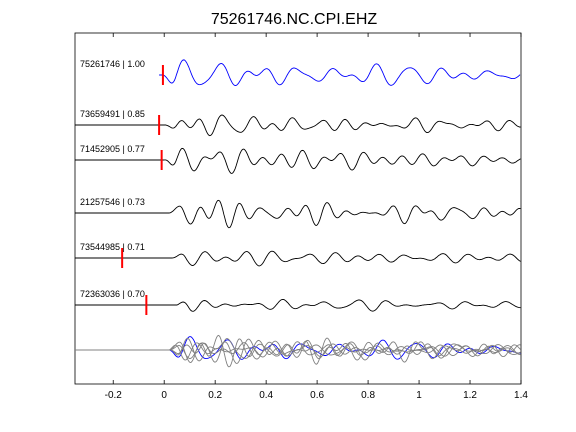  What do you see at coordinates (112, 247) in the screenshot?
I see `trace-label-73544985: 73544985 | 0.71` at bounding box center [112, 247].